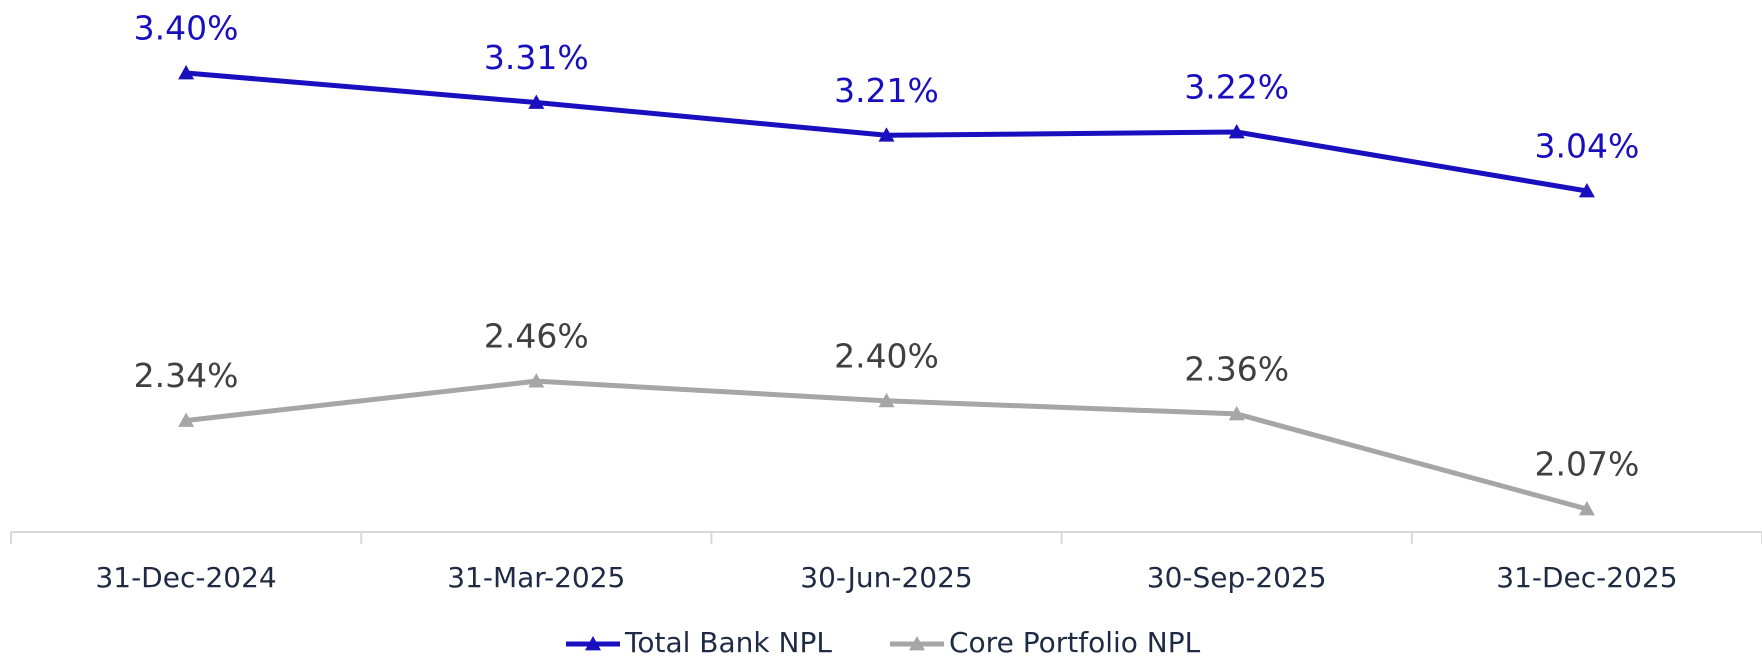 The image size is (1762, 659). What do you see at coordinates (185, 577) in the screenshot?
I see `x-tick-label: 31-Dec-2024` at bounding box center [185, 577].